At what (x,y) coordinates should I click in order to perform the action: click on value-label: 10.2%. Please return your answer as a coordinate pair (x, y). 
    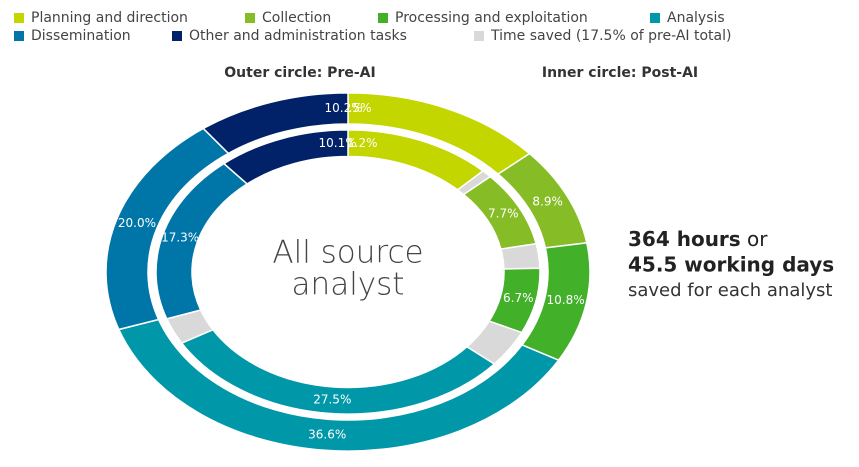
    Looking at the image, I should click on (344, 108).